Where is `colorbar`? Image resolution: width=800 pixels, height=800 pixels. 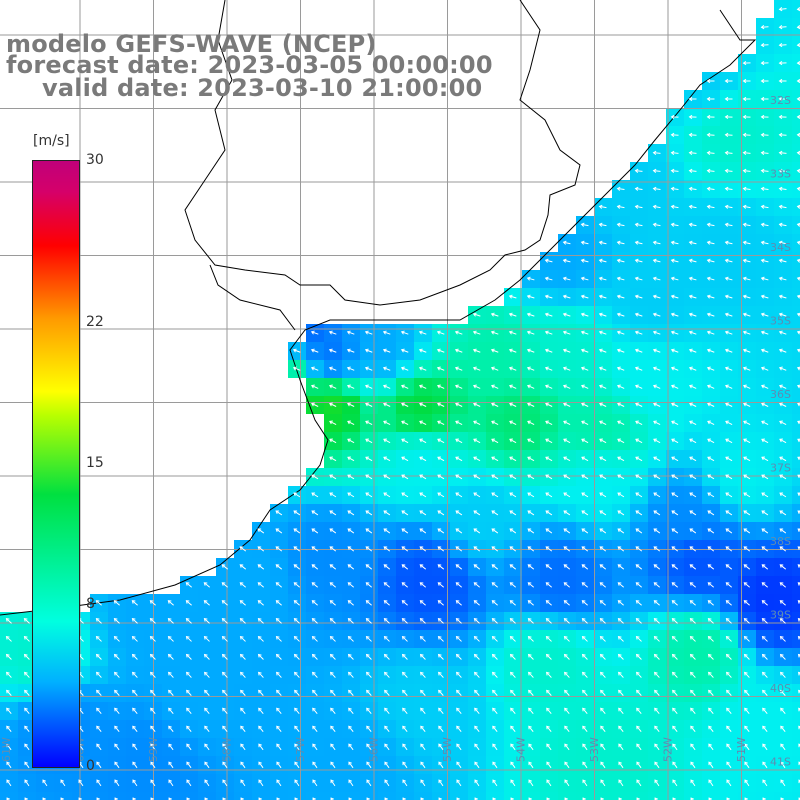
colorbar is located at coordinates (56, 464).